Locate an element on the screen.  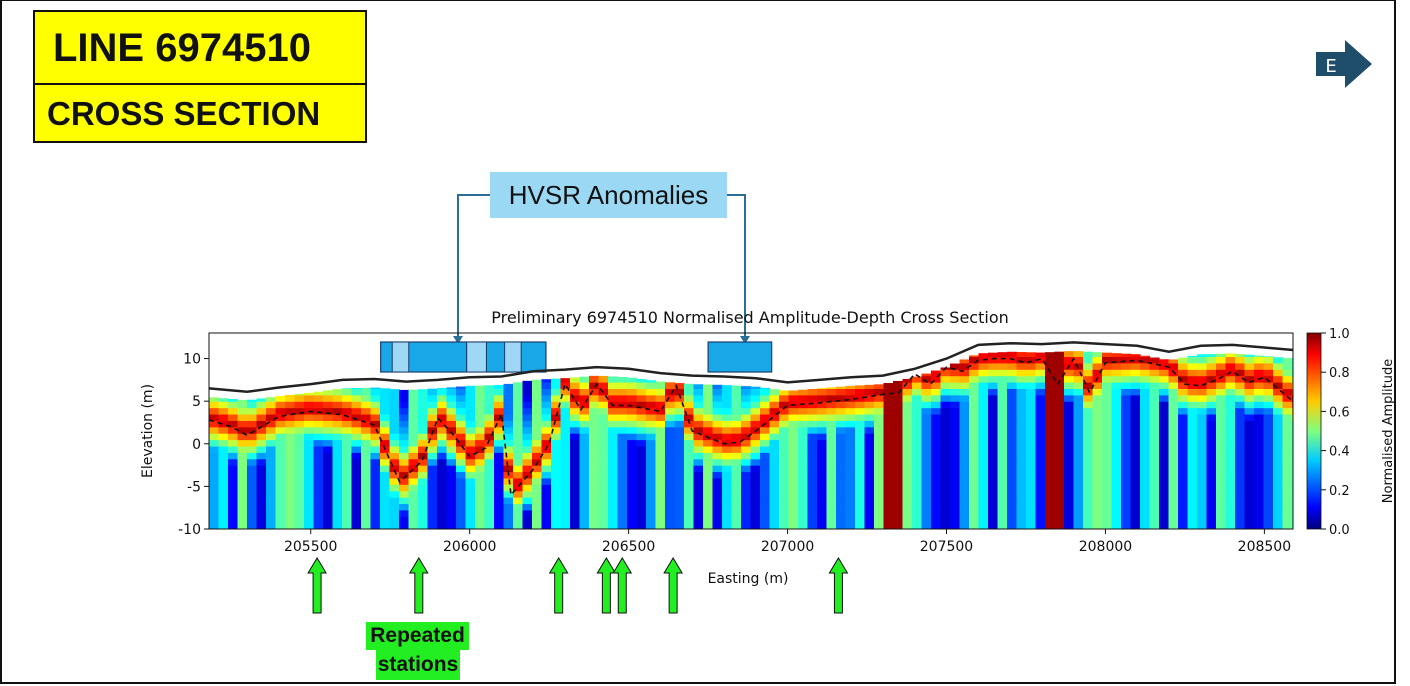
heatmap-column is located at coordinates (1145, 442).